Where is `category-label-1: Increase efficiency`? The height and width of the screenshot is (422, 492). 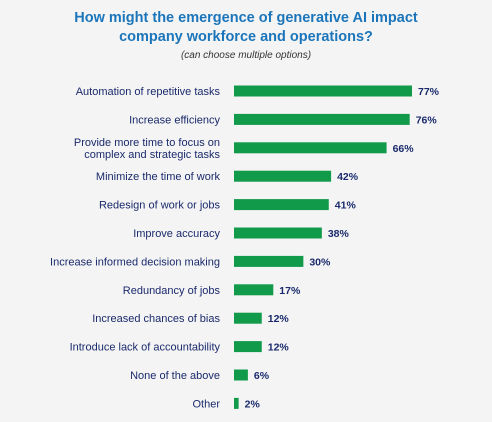 category-label-1: Increase efficiency is located at coordinates (174, 120).